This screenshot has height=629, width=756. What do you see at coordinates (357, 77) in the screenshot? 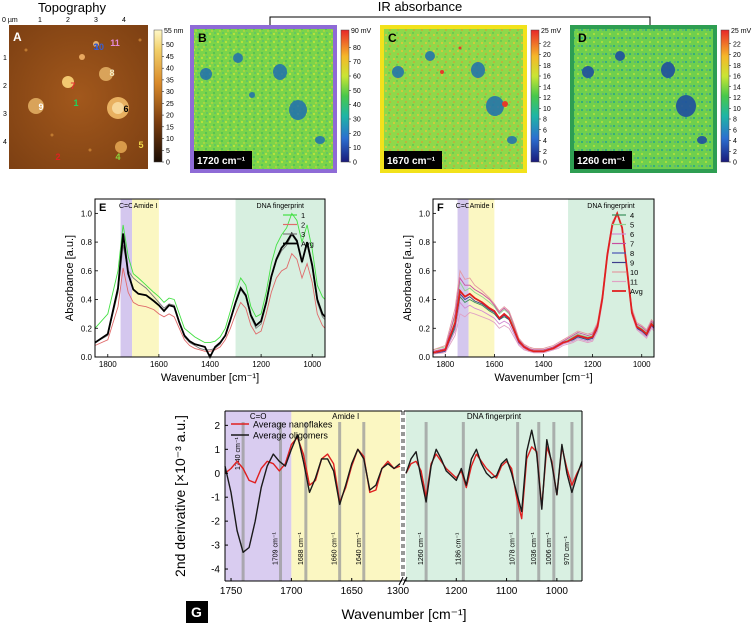
I see `colorbar-tick-label: 60` at bounding box center [357, 77].